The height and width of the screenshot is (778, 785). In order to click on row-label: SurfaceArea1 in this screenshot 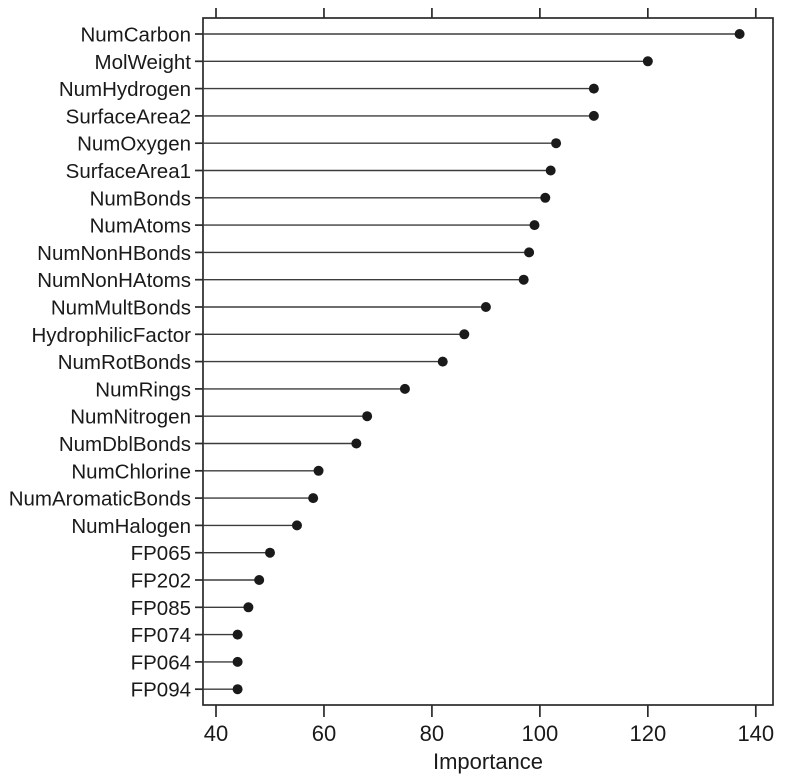, I will do `click(128, 171)`.